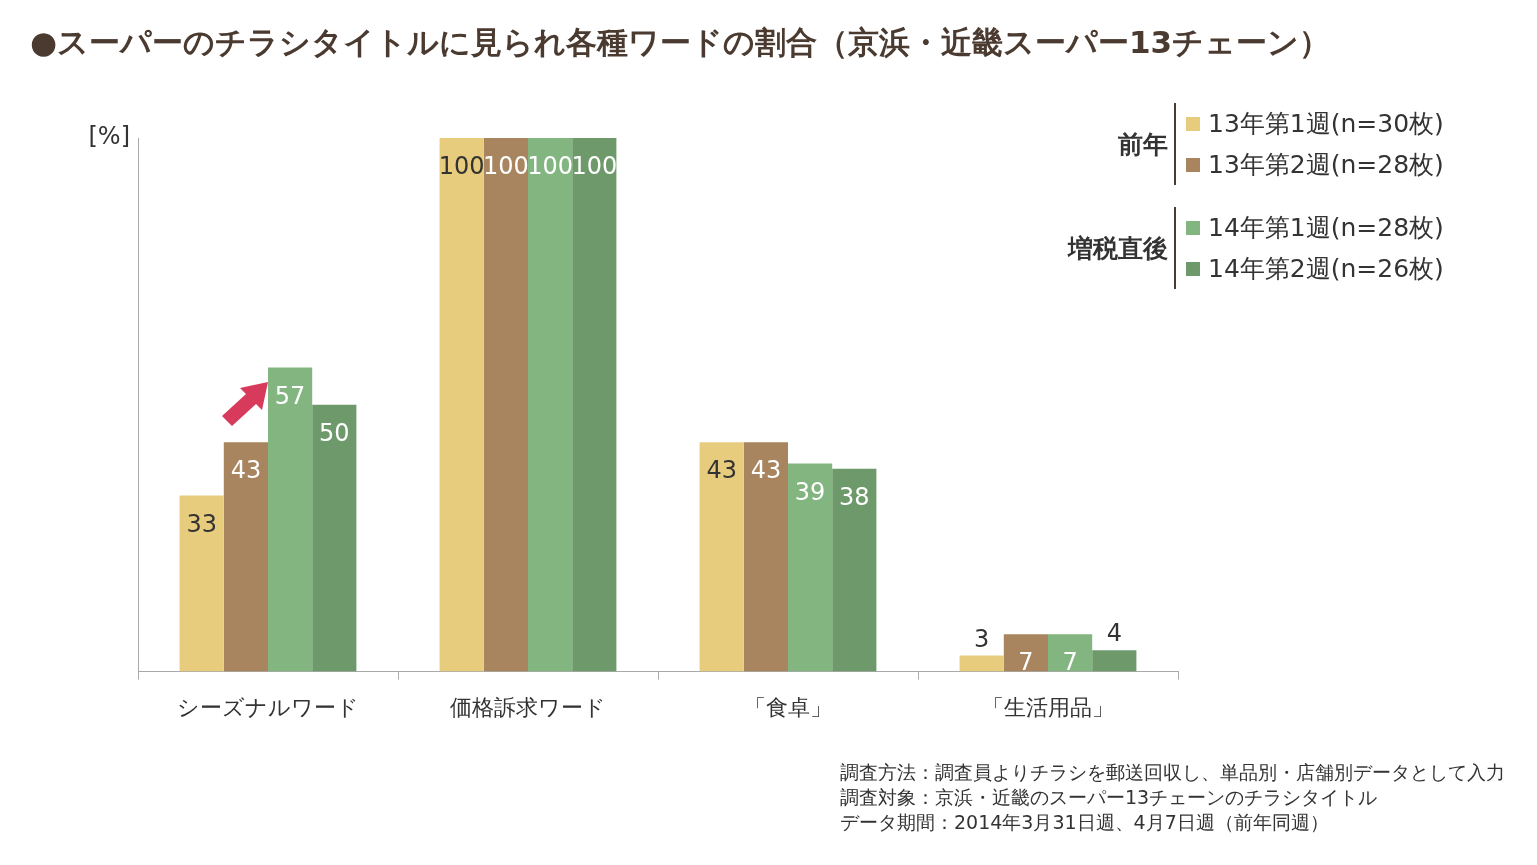 This screenshot has width=1537, height=865. I want to click on data-label: 4, so click(1114, 633).